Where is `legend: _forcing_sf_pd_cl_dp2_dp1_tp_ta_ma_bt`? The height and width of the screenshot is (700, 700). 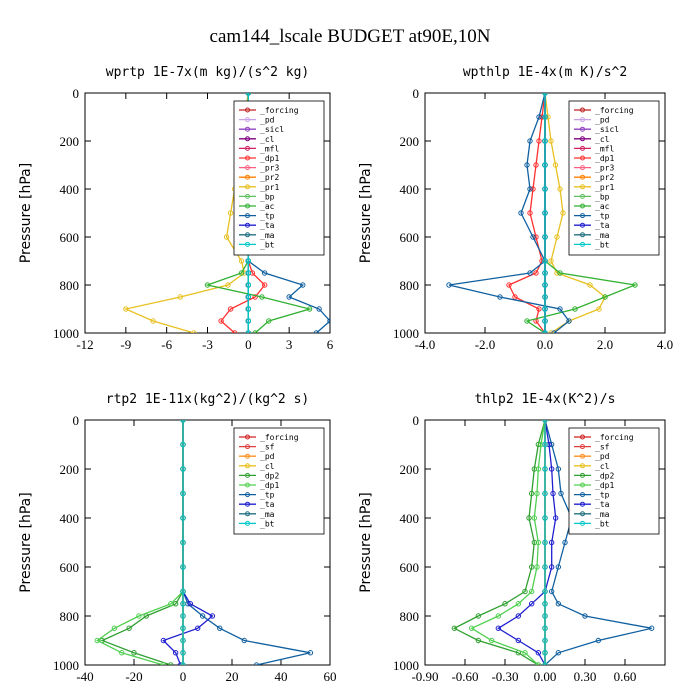
legend: _forcing_sf_pd_cl_dp2_dp1_tp_ta_ma_bt is located at coordinates (279, 481).